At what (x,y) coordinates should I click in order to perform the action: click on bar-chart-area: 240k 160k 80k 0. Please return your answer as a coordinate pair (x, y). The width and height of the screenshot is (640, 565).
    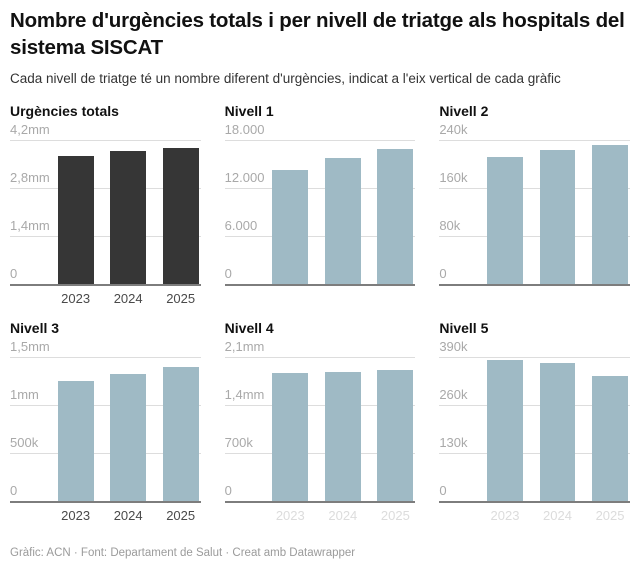
    Looking at the image, I should click on (534, 204).